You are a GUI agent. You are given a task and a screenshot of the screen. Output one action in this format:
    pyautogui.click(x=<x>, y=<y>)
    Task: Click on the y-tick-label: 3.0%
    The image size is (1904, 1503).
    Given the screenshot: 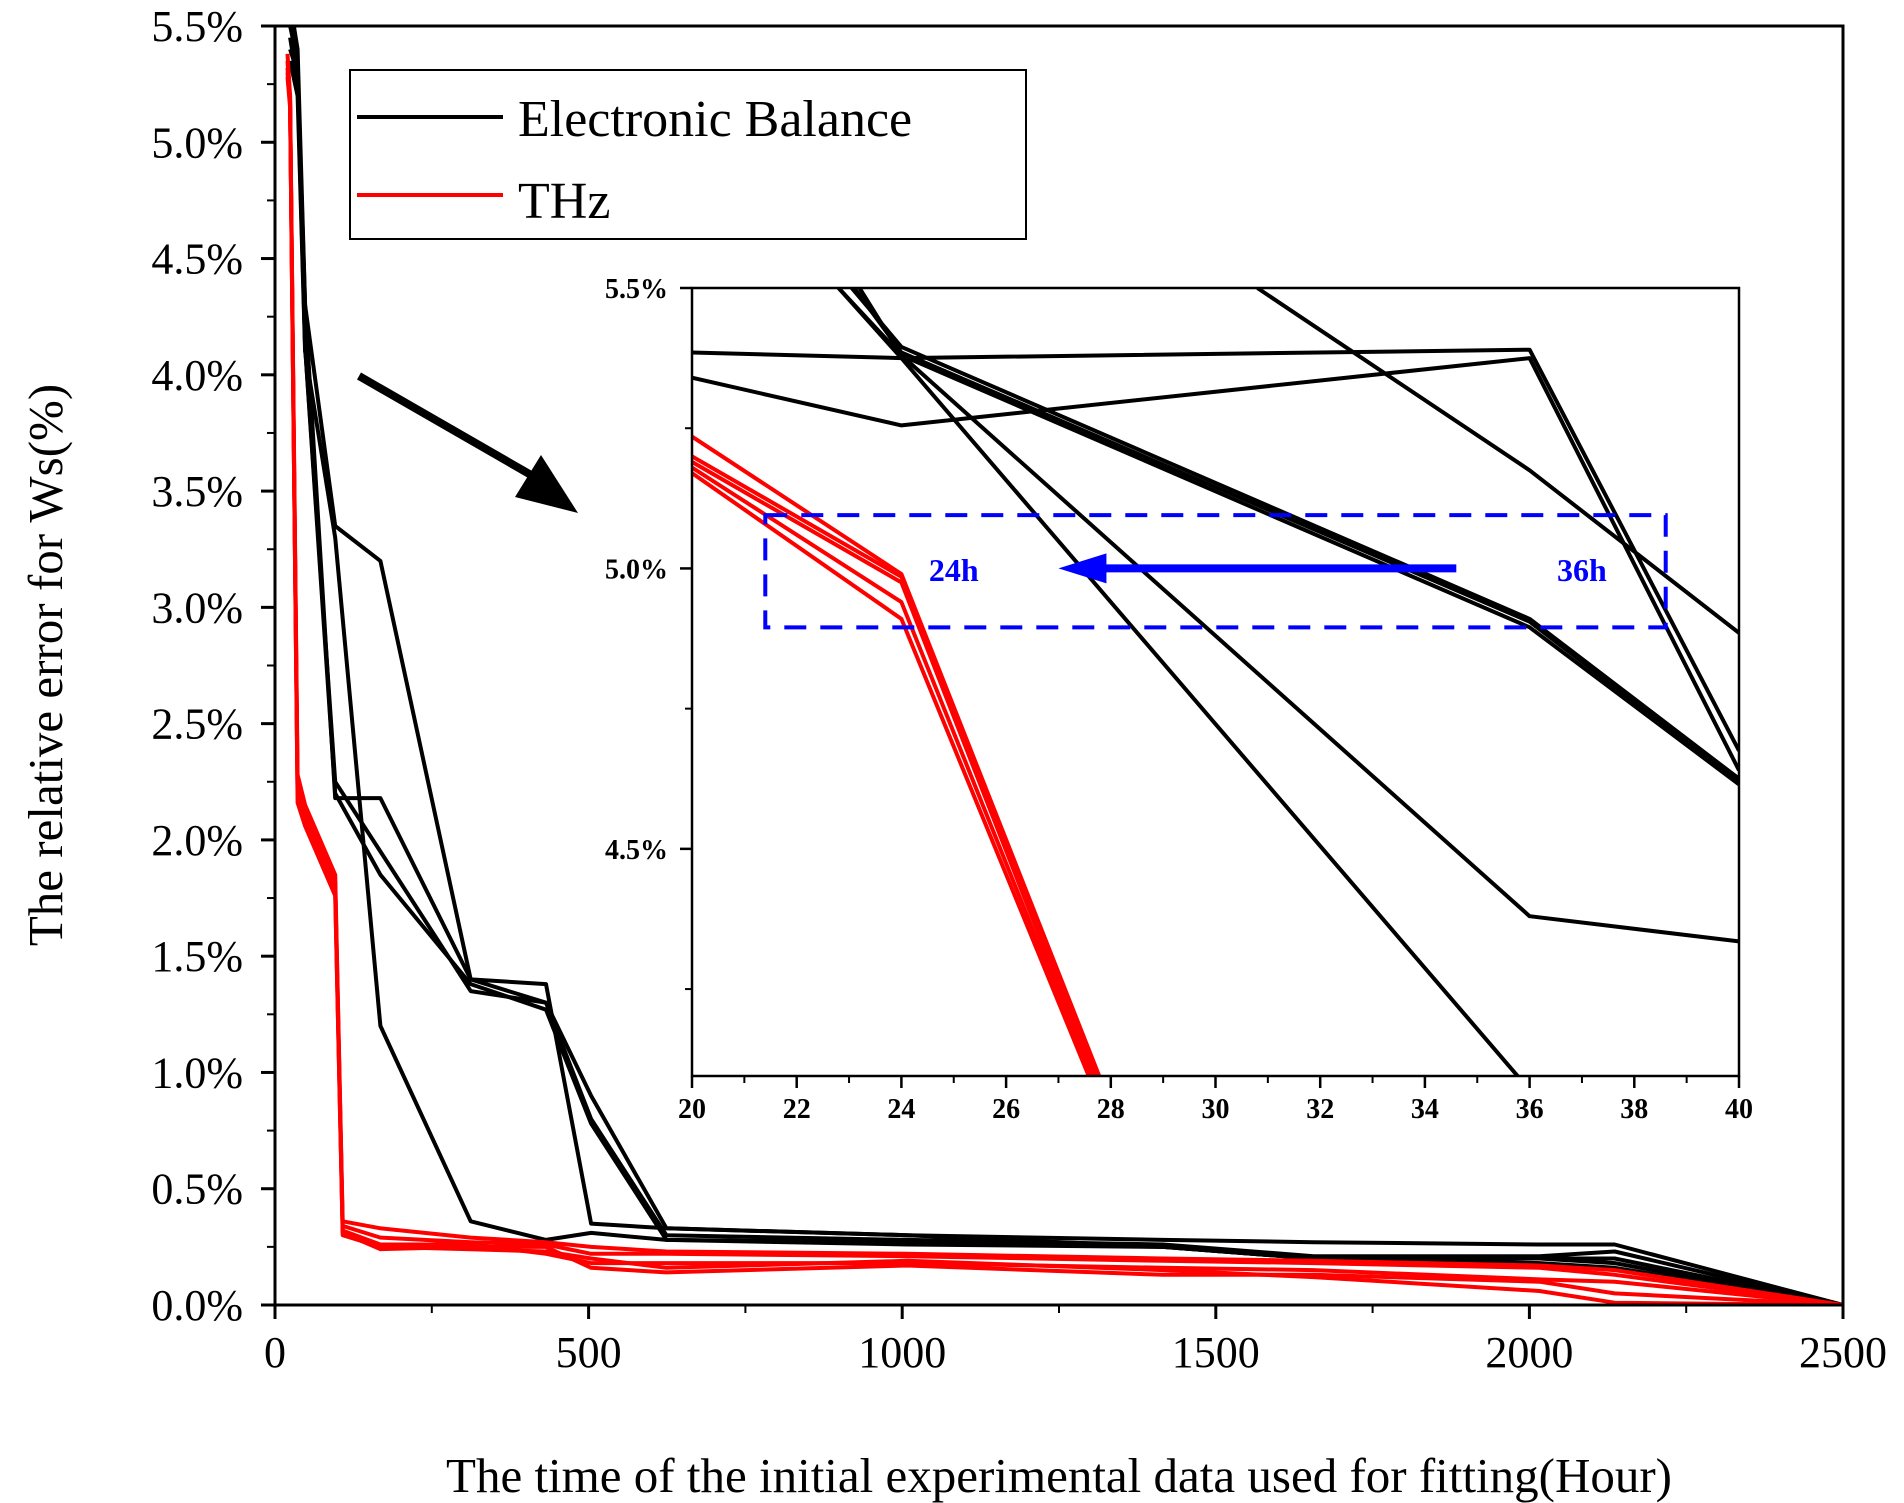 What is the action you would take?
    pyautogui.click(x=197, y=607)
    